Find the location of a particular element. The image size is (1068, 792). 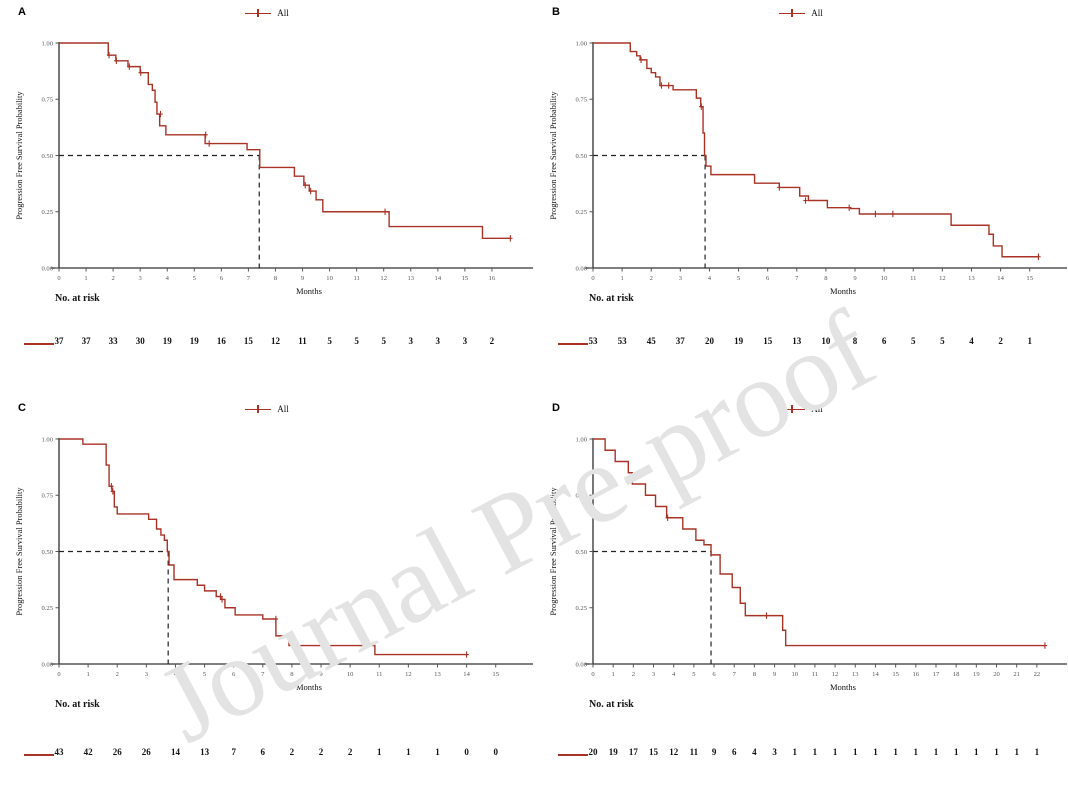

x-tick-label: 8 is located at coordinates (755, 674).